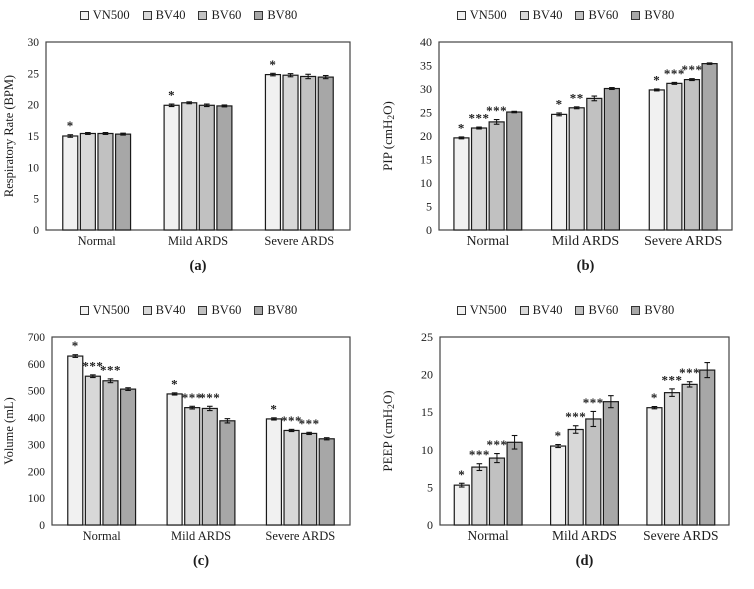  What do you see at coordinates (585, 266) in the screenshot?
I see `subfigure-caption-b: (b)` at bounding box center [585, 266].